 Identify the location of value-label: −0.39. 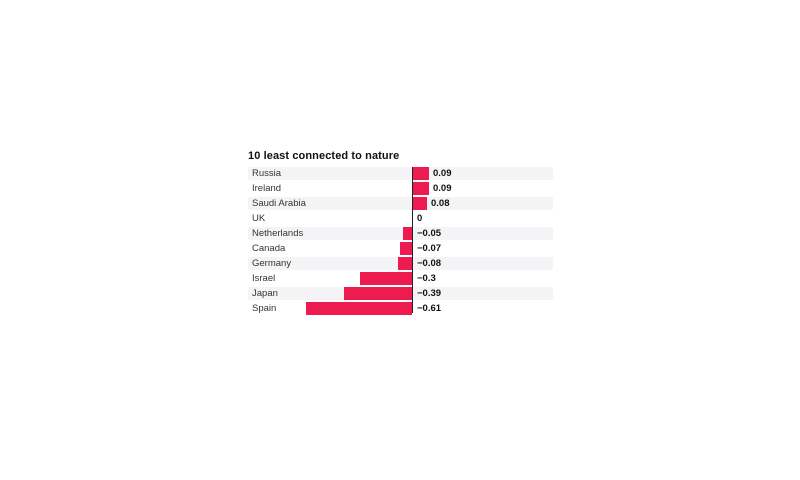
(429, 293).